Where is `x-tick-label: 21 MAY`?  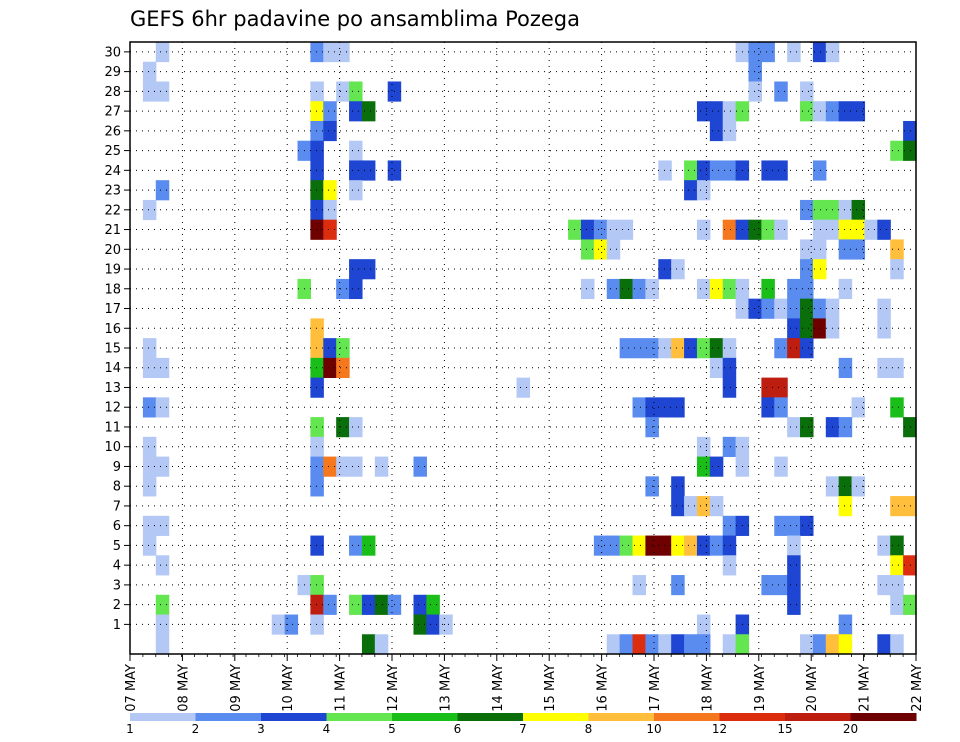 x-tick-label: 21 MAY is located at coordinates (865, 688).